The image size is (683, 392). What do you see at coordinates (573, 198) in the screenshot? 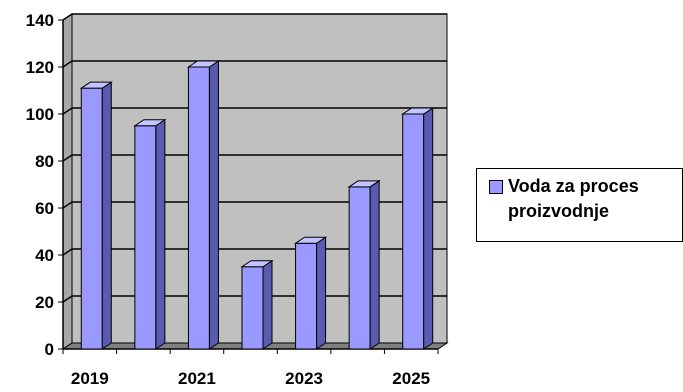
I see `legend-series-name: Voda za proces proizvodnje` at bounding box center [573, 198].